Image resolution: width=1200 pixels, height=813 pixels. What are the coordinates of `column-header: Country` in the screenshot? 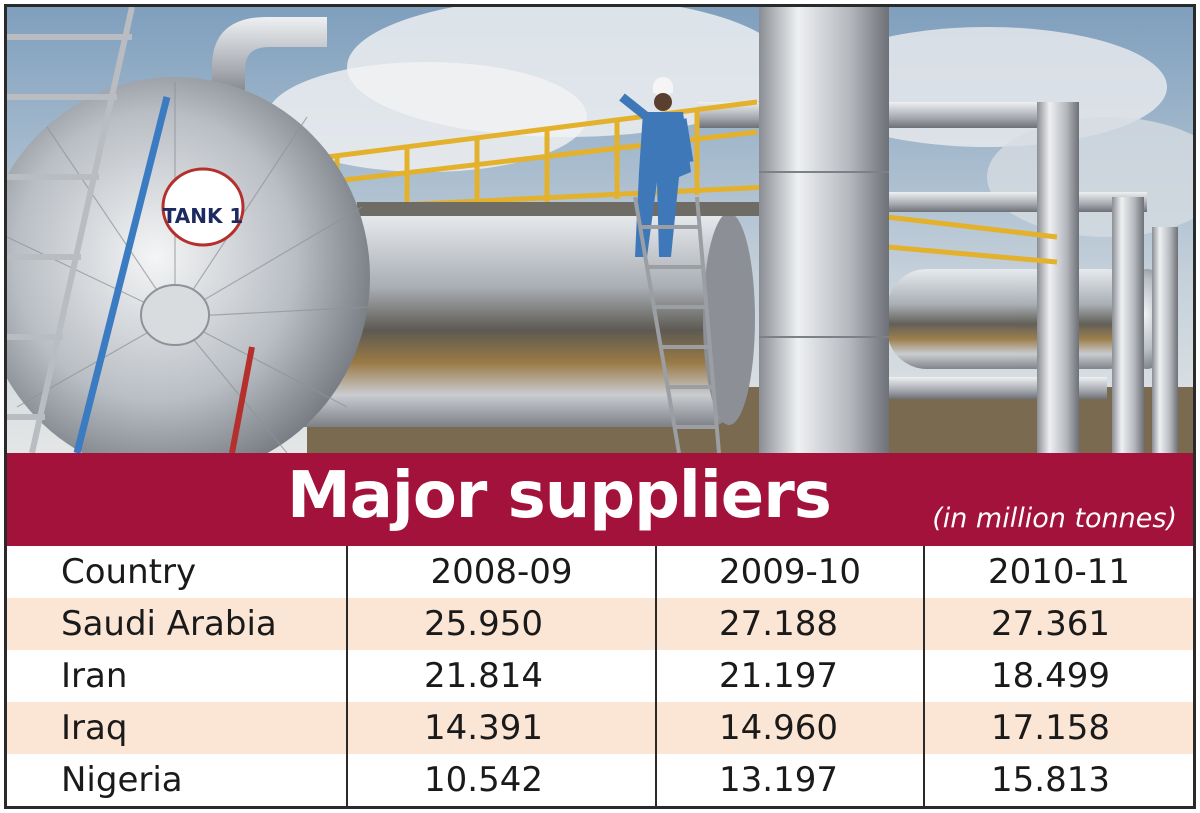 It's located at (177, 572).